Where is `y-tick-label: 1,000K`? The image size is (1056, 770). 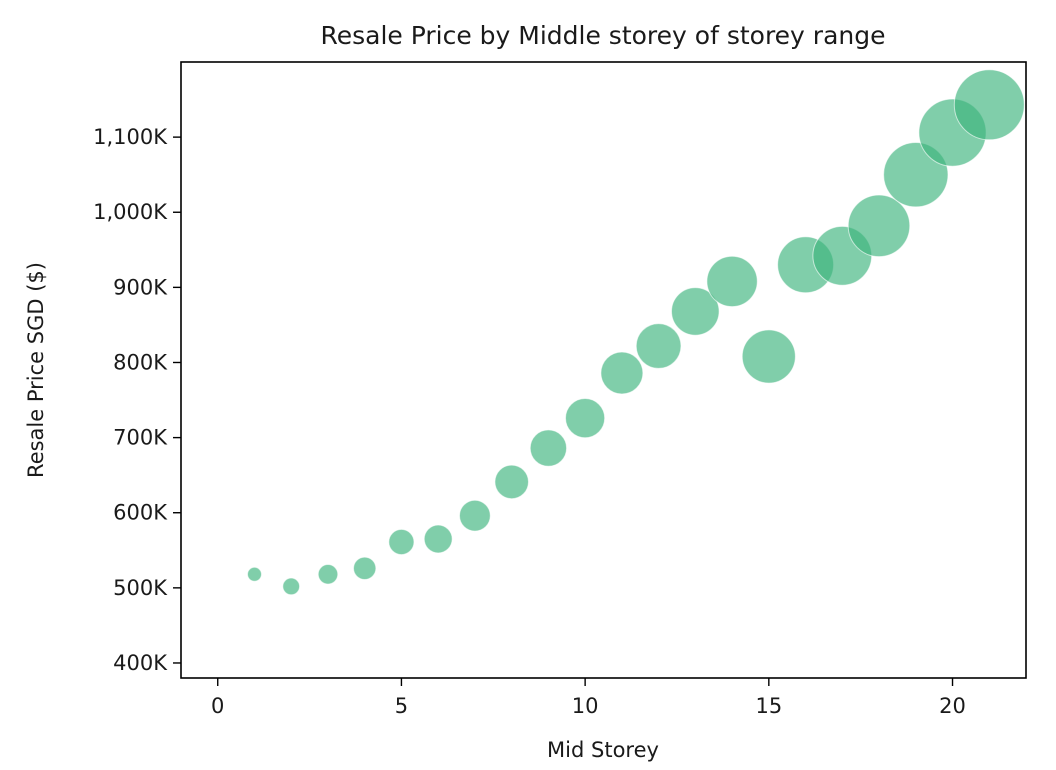
y-tick-label: 1,000K is located at coordinates (130, 212).